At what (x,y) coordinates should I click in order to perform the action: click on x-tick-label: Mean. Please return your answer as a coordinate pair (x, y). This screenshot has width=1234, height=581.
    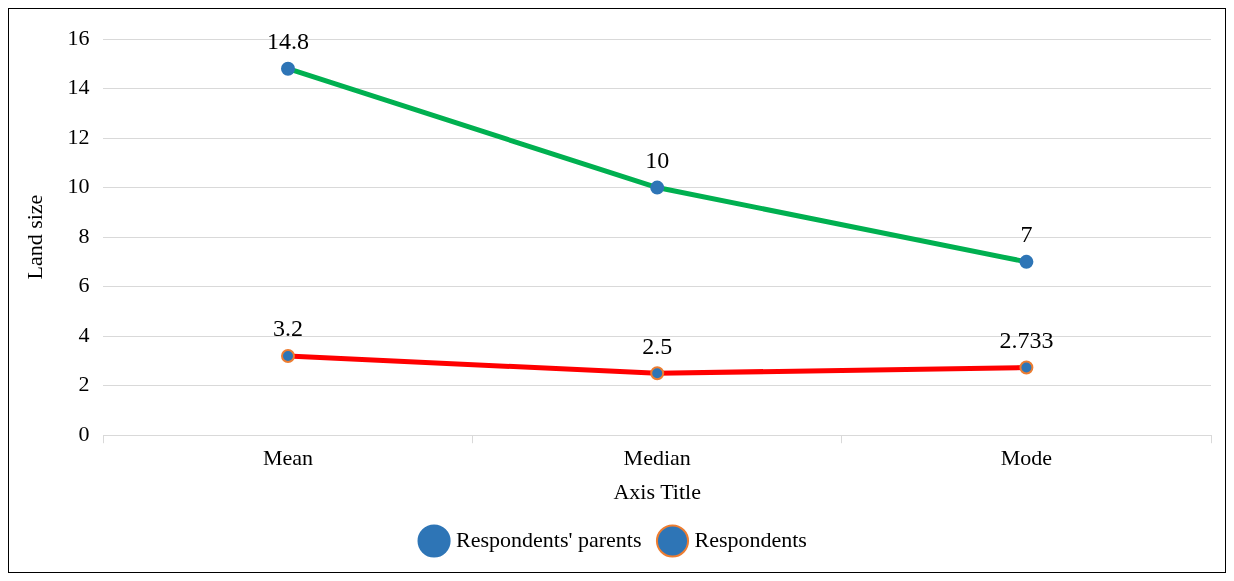
    Looking at the image, I should click on (288, 458).